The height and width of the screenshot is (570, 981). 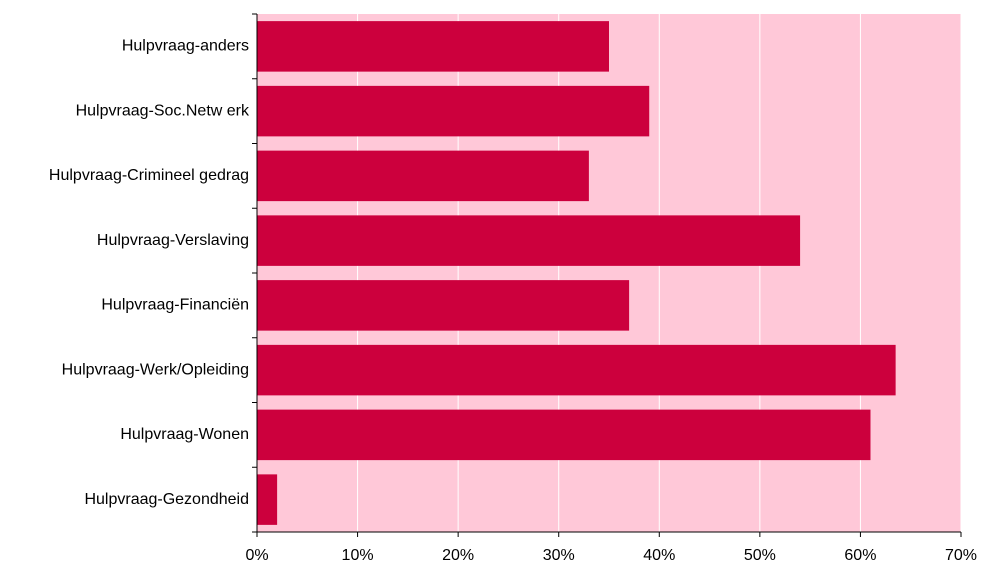 What do you see at coordinates (155, 369) in the screenshot?
I see `category-label: Hulpvraag-Werk/Opleiding` at bounding box center [155, 369].